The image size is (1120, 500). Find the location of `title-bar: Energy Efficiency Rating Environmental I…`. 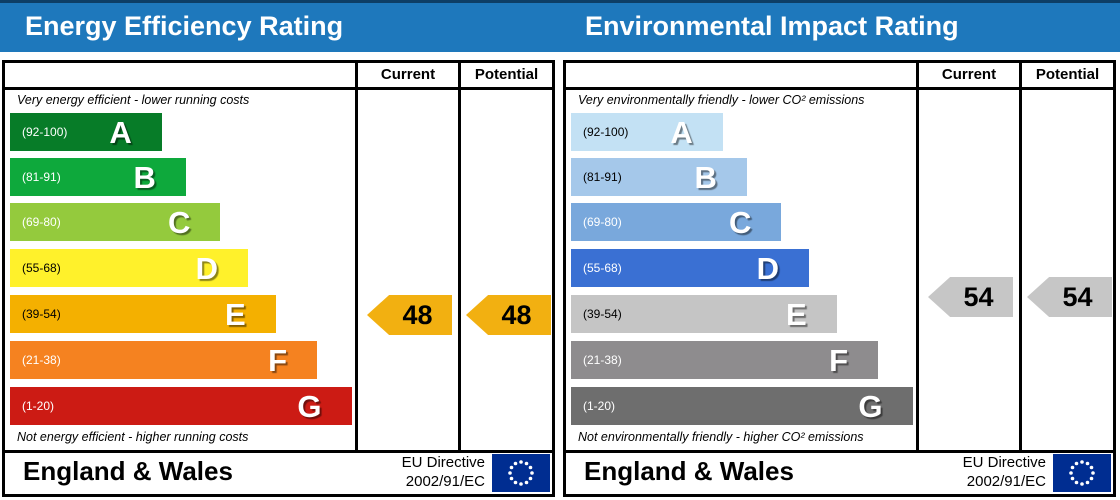

title-bar: Energy Efficiency Rating Environmental I… is located at coordinates (560, 26).